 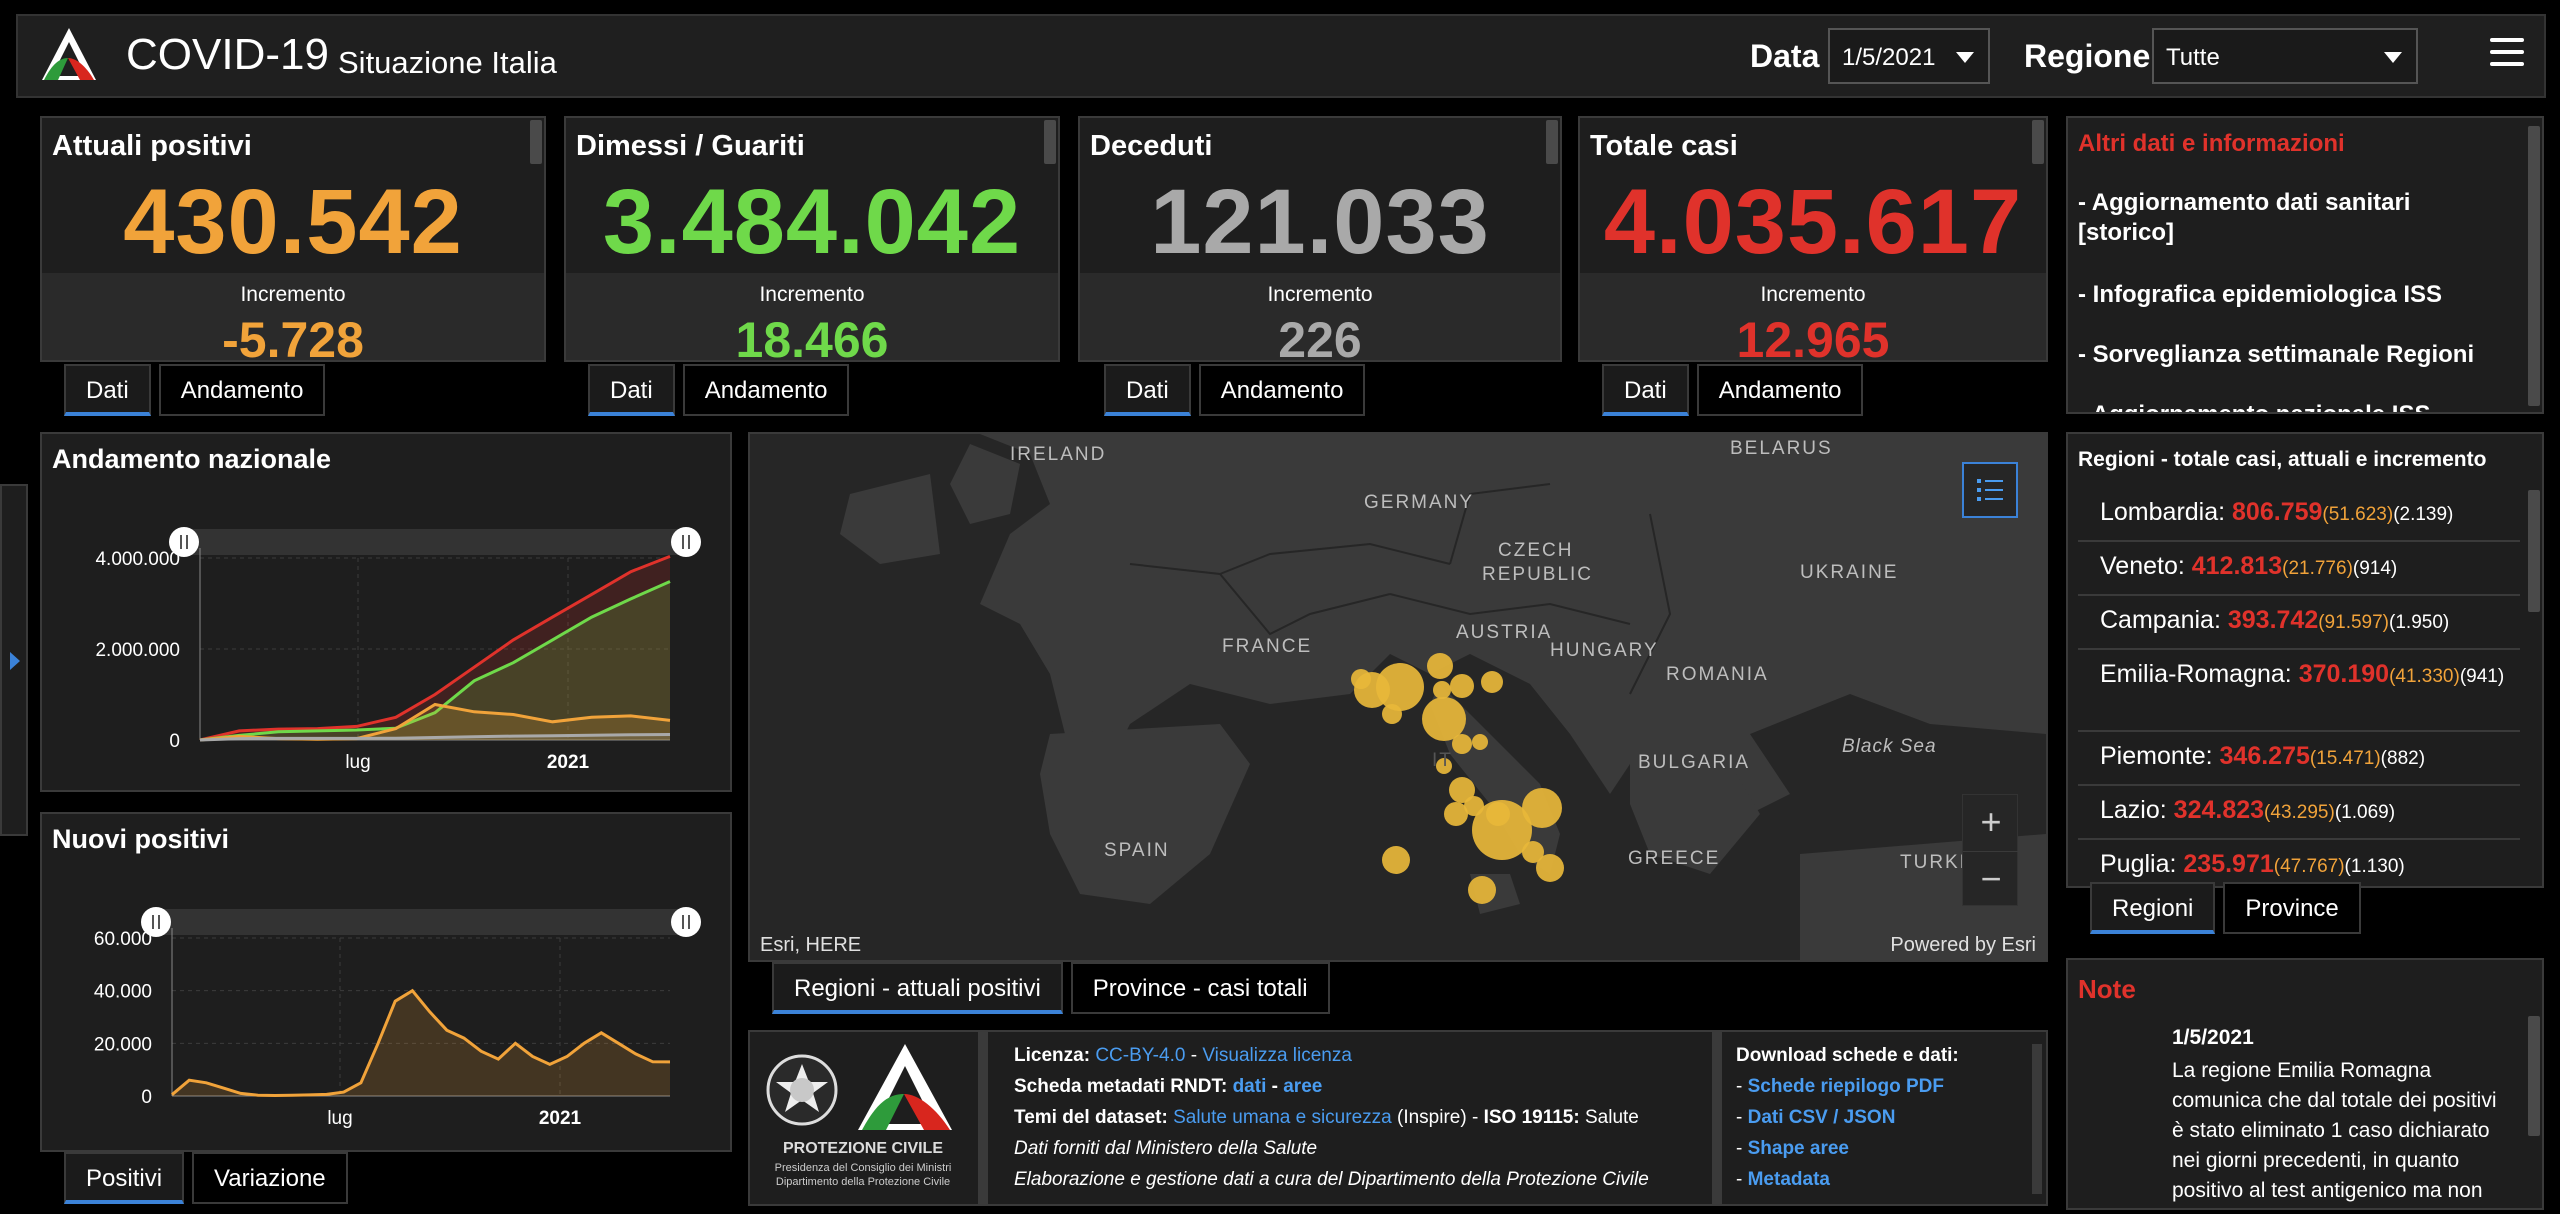 I want to click on card-title: Attuali positivi, so click(x=152, y=146).